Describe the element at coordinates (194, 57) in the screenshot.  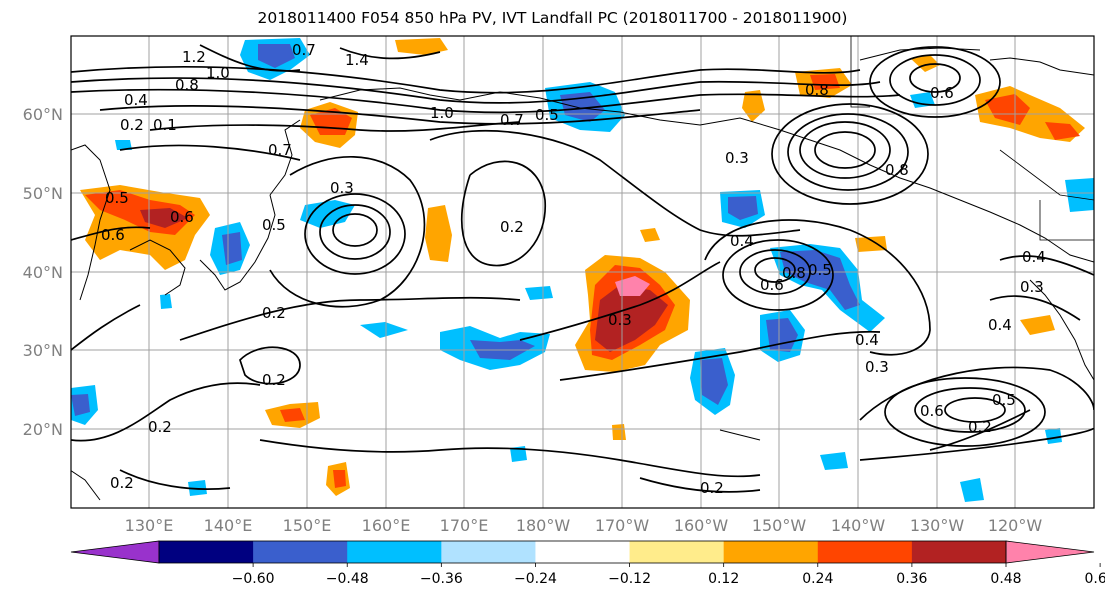
I see `contour-label: 1.2` at that location.